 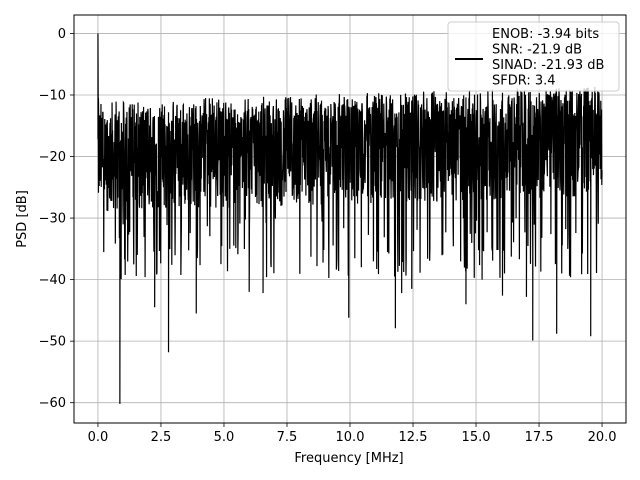 What do you see at coordinates (52, 157) in the screenshot?
I see `y-tick-label: −20` at bounding box center [52, 157].